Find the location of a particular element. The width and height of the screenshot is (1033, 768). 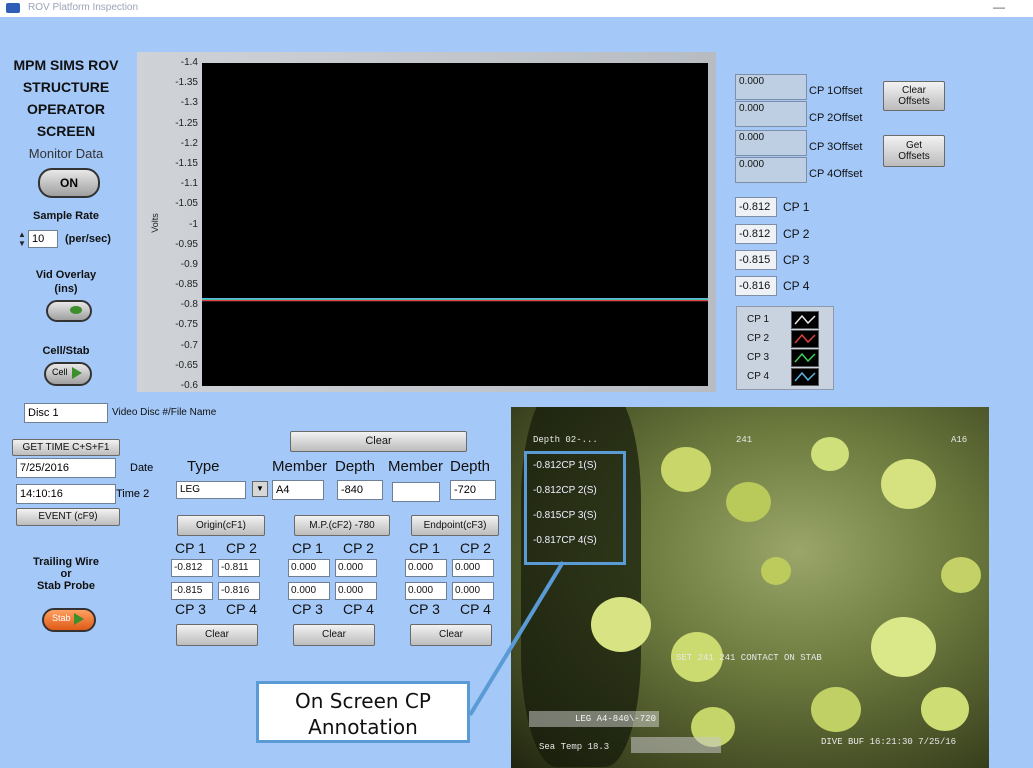

app-title-line: SCREEN is located at coordinates (66, 131).